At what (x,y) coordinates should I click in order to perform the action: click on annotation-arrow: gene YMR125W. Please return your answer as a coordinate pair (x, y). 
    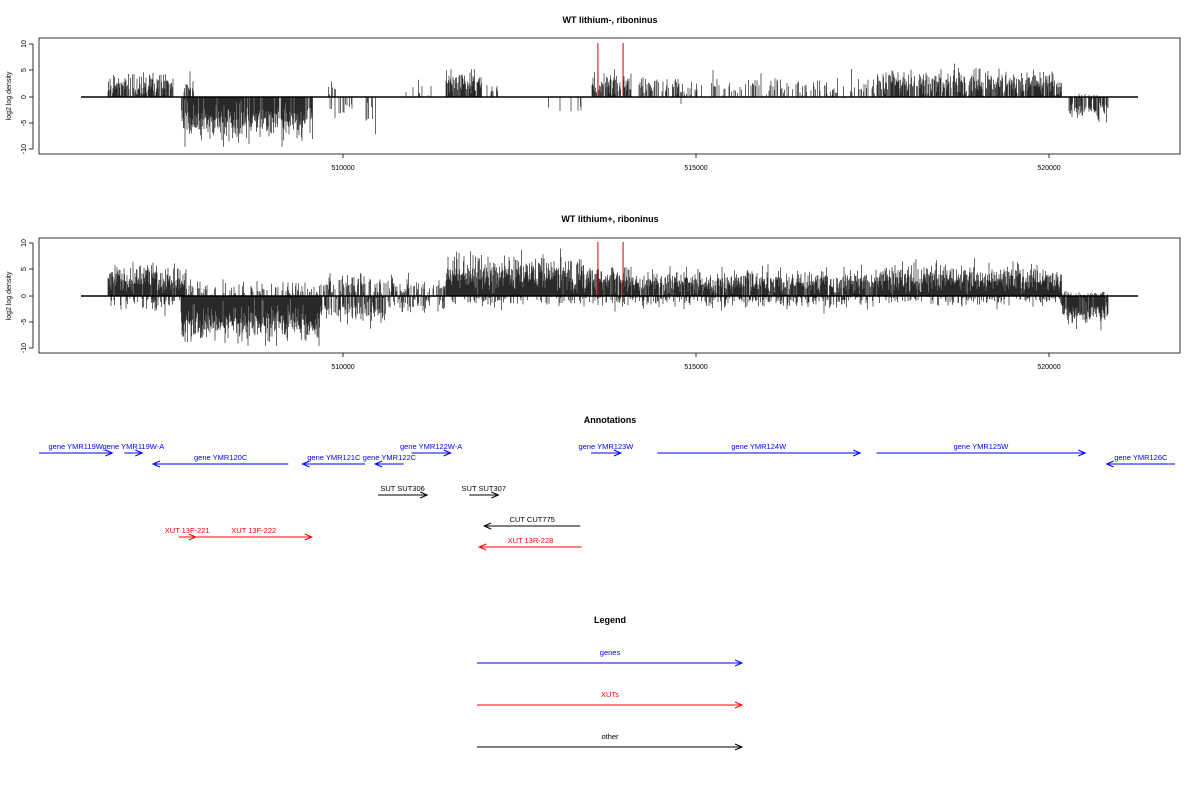
    Looking at the image, I should click on (981, 449).